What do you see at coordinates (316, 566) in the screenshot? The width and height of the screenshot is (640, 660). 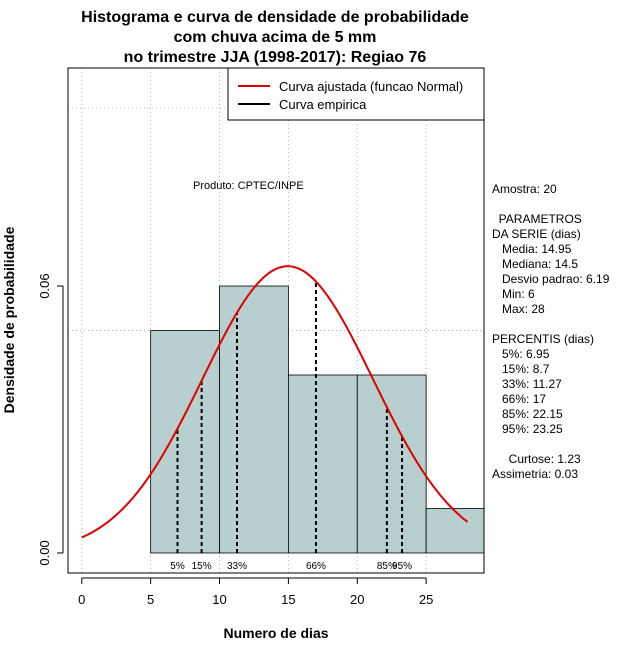 I see `percentile-label: 66%` at bounding box center [316, 566].